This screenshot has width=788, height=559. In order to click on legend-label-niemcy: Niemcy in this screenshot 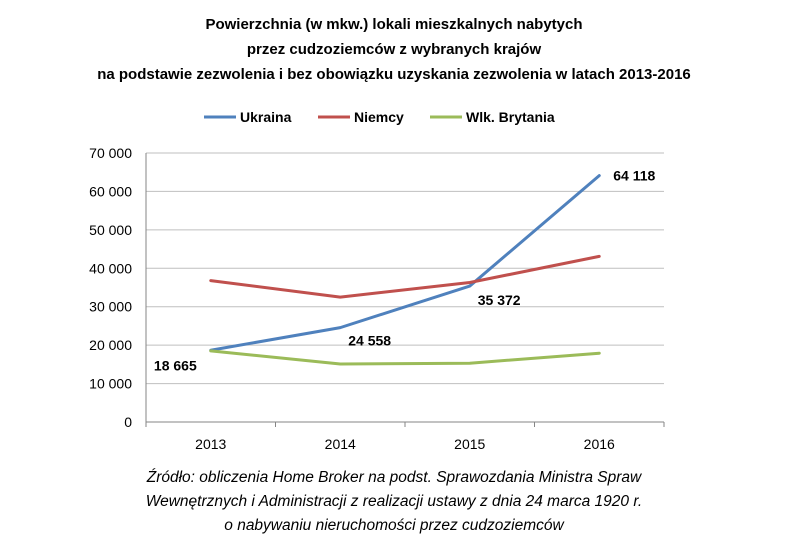, I will do `click(379, 117)`.